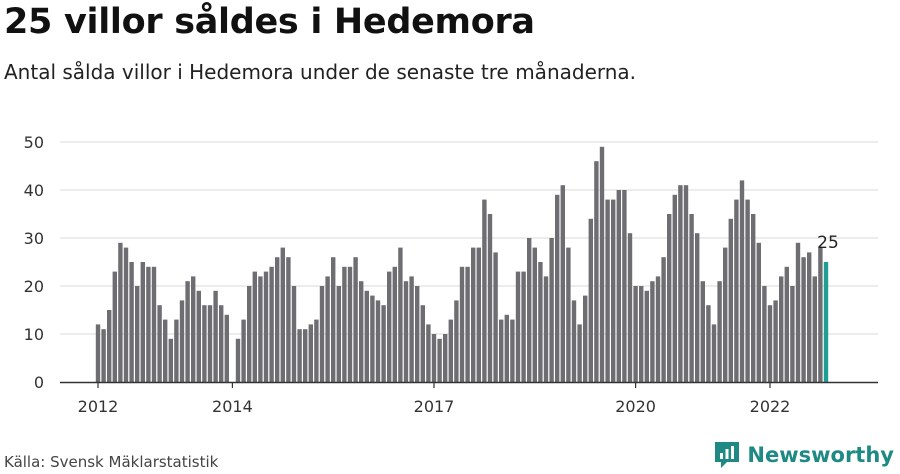  I want to click on x-tick-label: 2012, so click(98, 406).